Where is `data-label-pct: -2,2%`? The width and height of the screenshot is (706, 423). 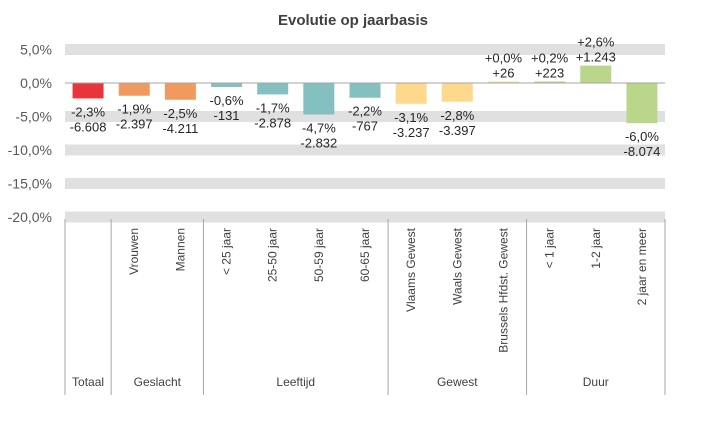 data-label-pct: -2,2% is located at coordinates (365, 111).